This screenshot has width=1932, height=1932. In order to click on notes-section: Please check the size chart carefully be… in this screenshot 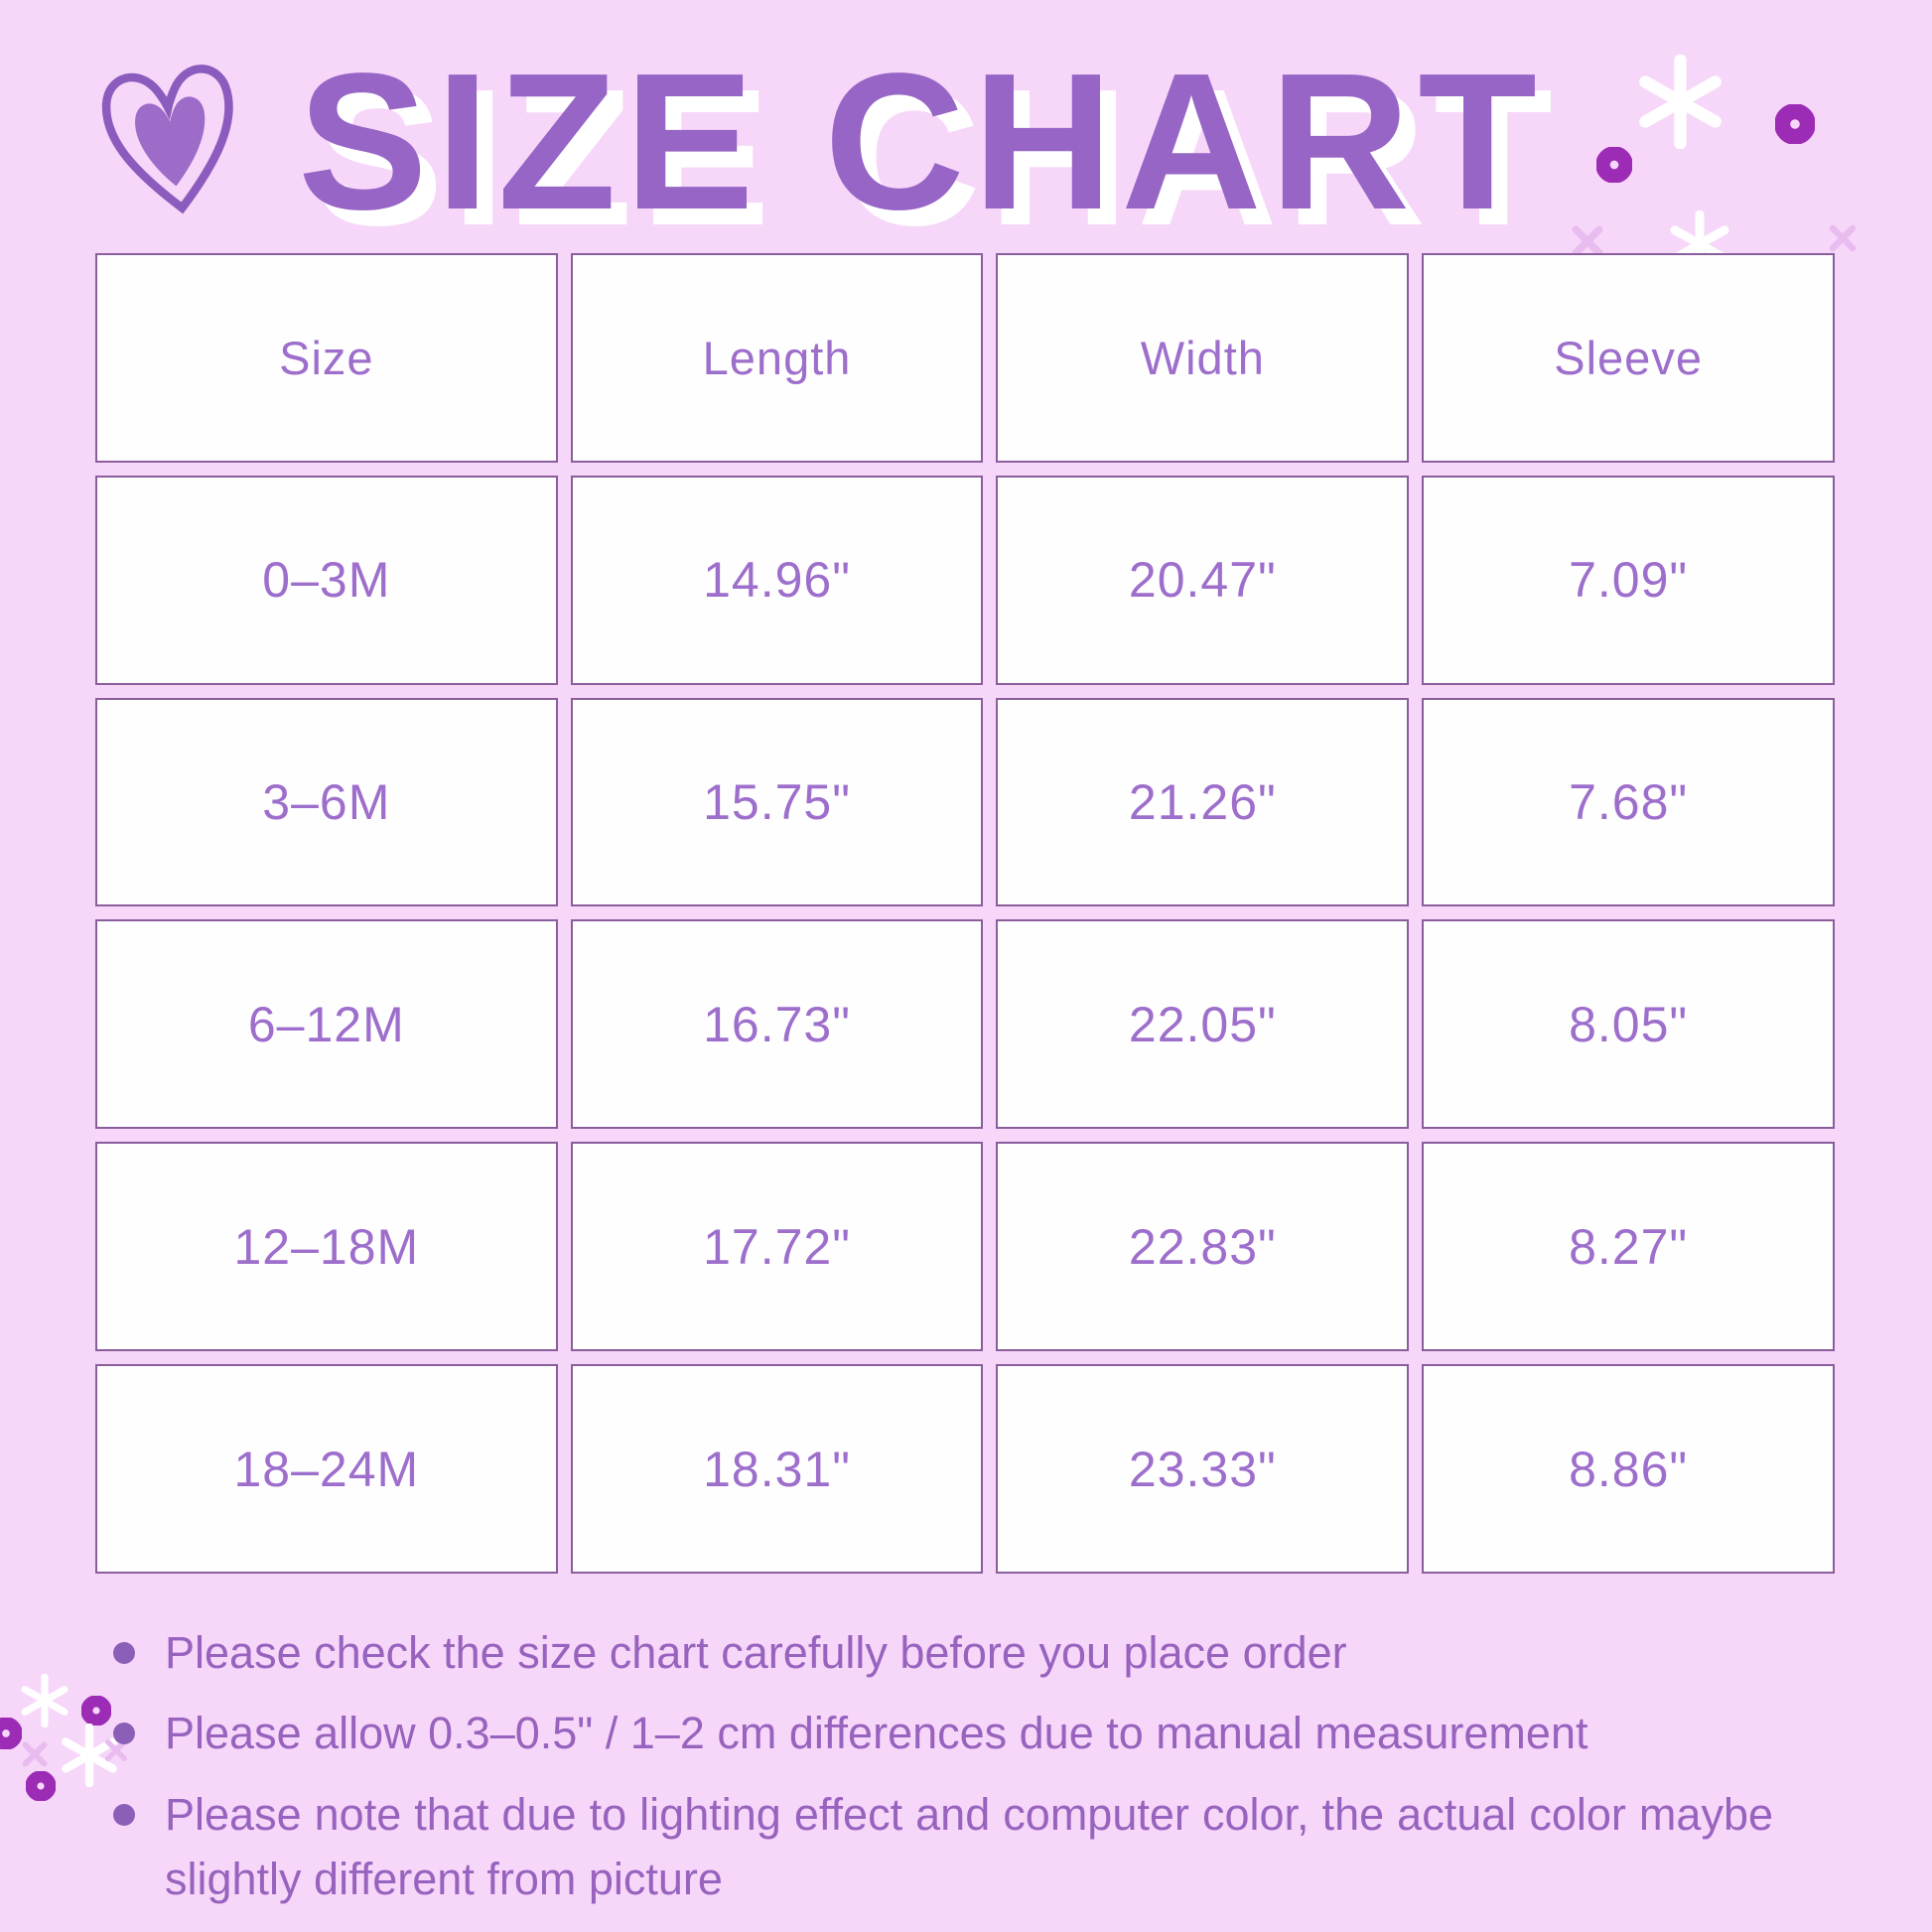, I will do `click(972, 1774)`.